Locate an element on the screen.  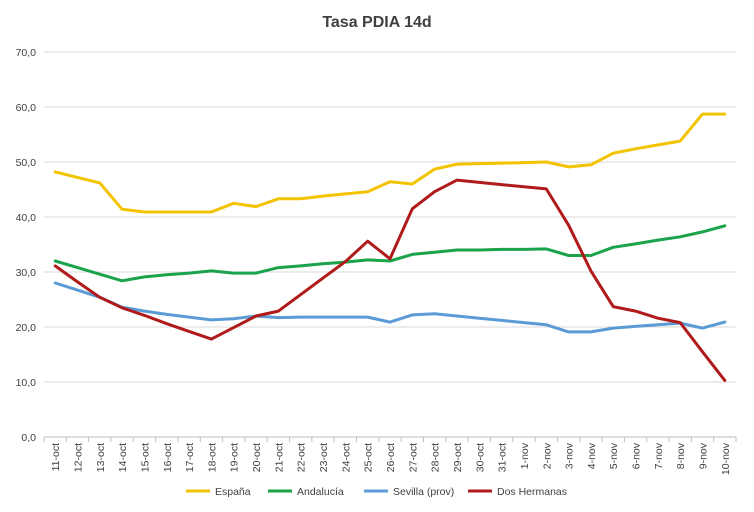
x-tick-label: 5-nov is located at coordinates (614, 455).